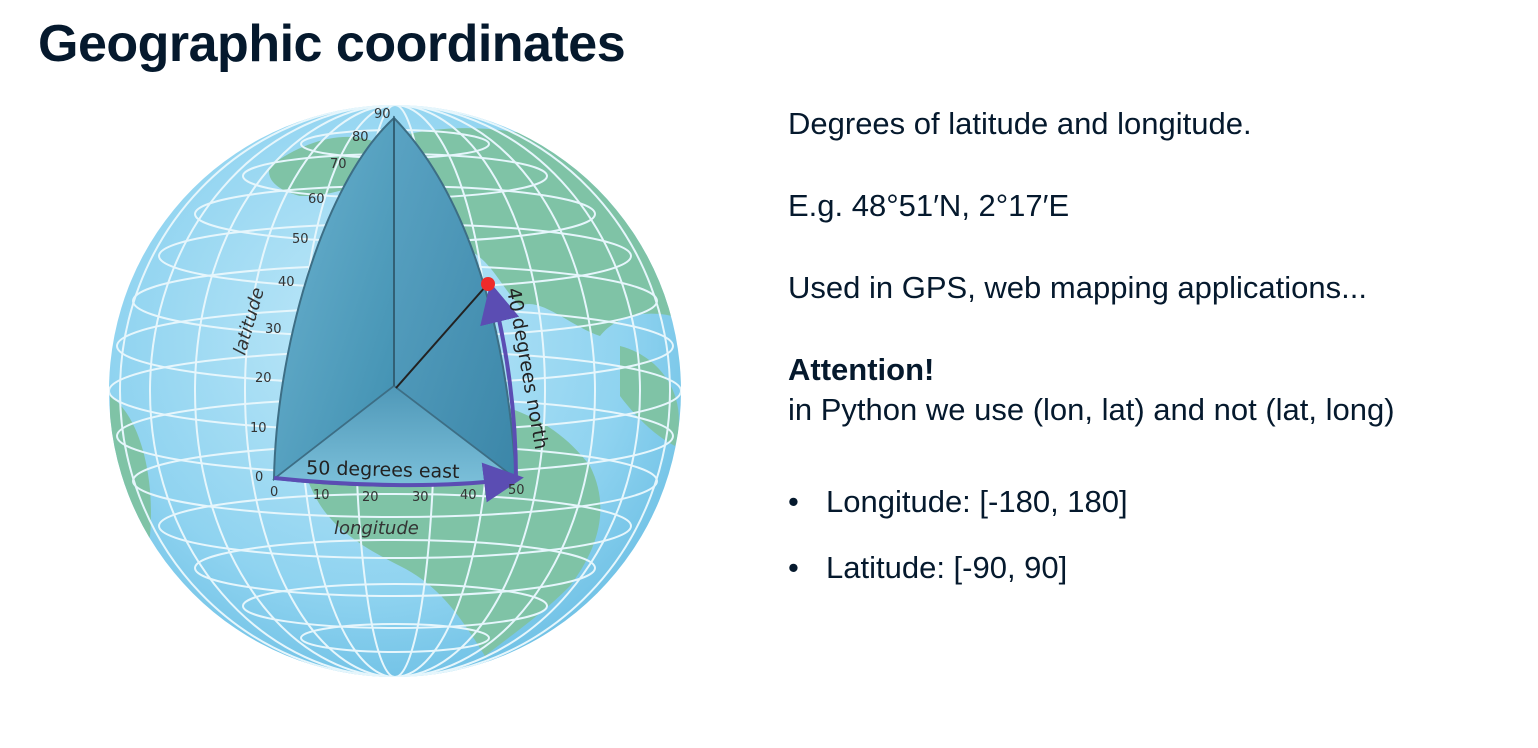  What do you see at coordinates (383, 470) in the screenshot?
I see `east-arrow-label: 50 degrees east` at bounding box center [383, 470].